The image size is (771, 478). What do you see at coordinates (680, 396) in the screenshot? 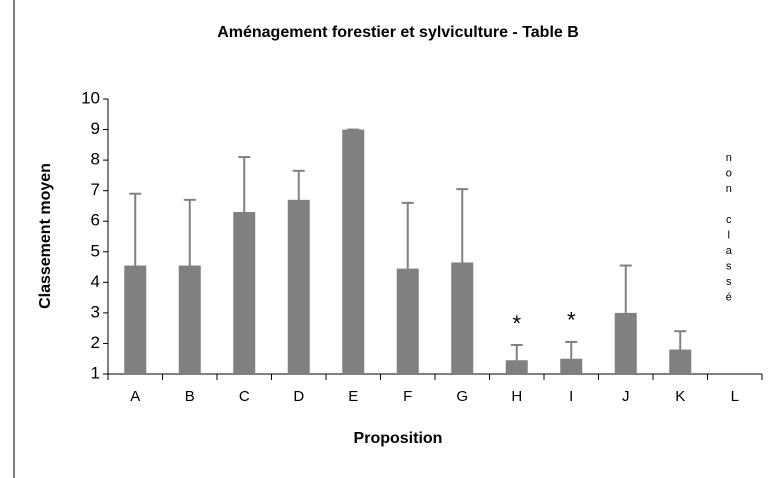
I see `x-tick-label: K` at bounding box center [680, 396].